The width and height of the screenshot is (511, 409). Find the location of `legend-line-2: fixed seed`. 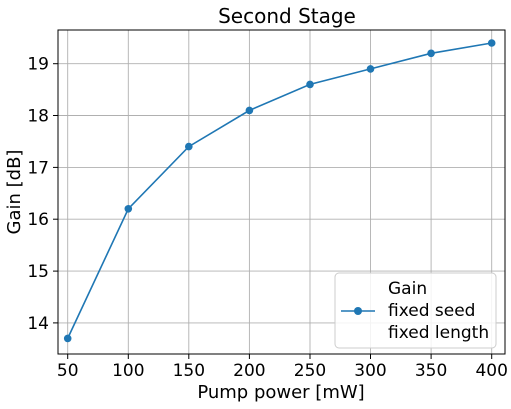

legend-line-2: fixed seed is located at coordinates (431, 311).